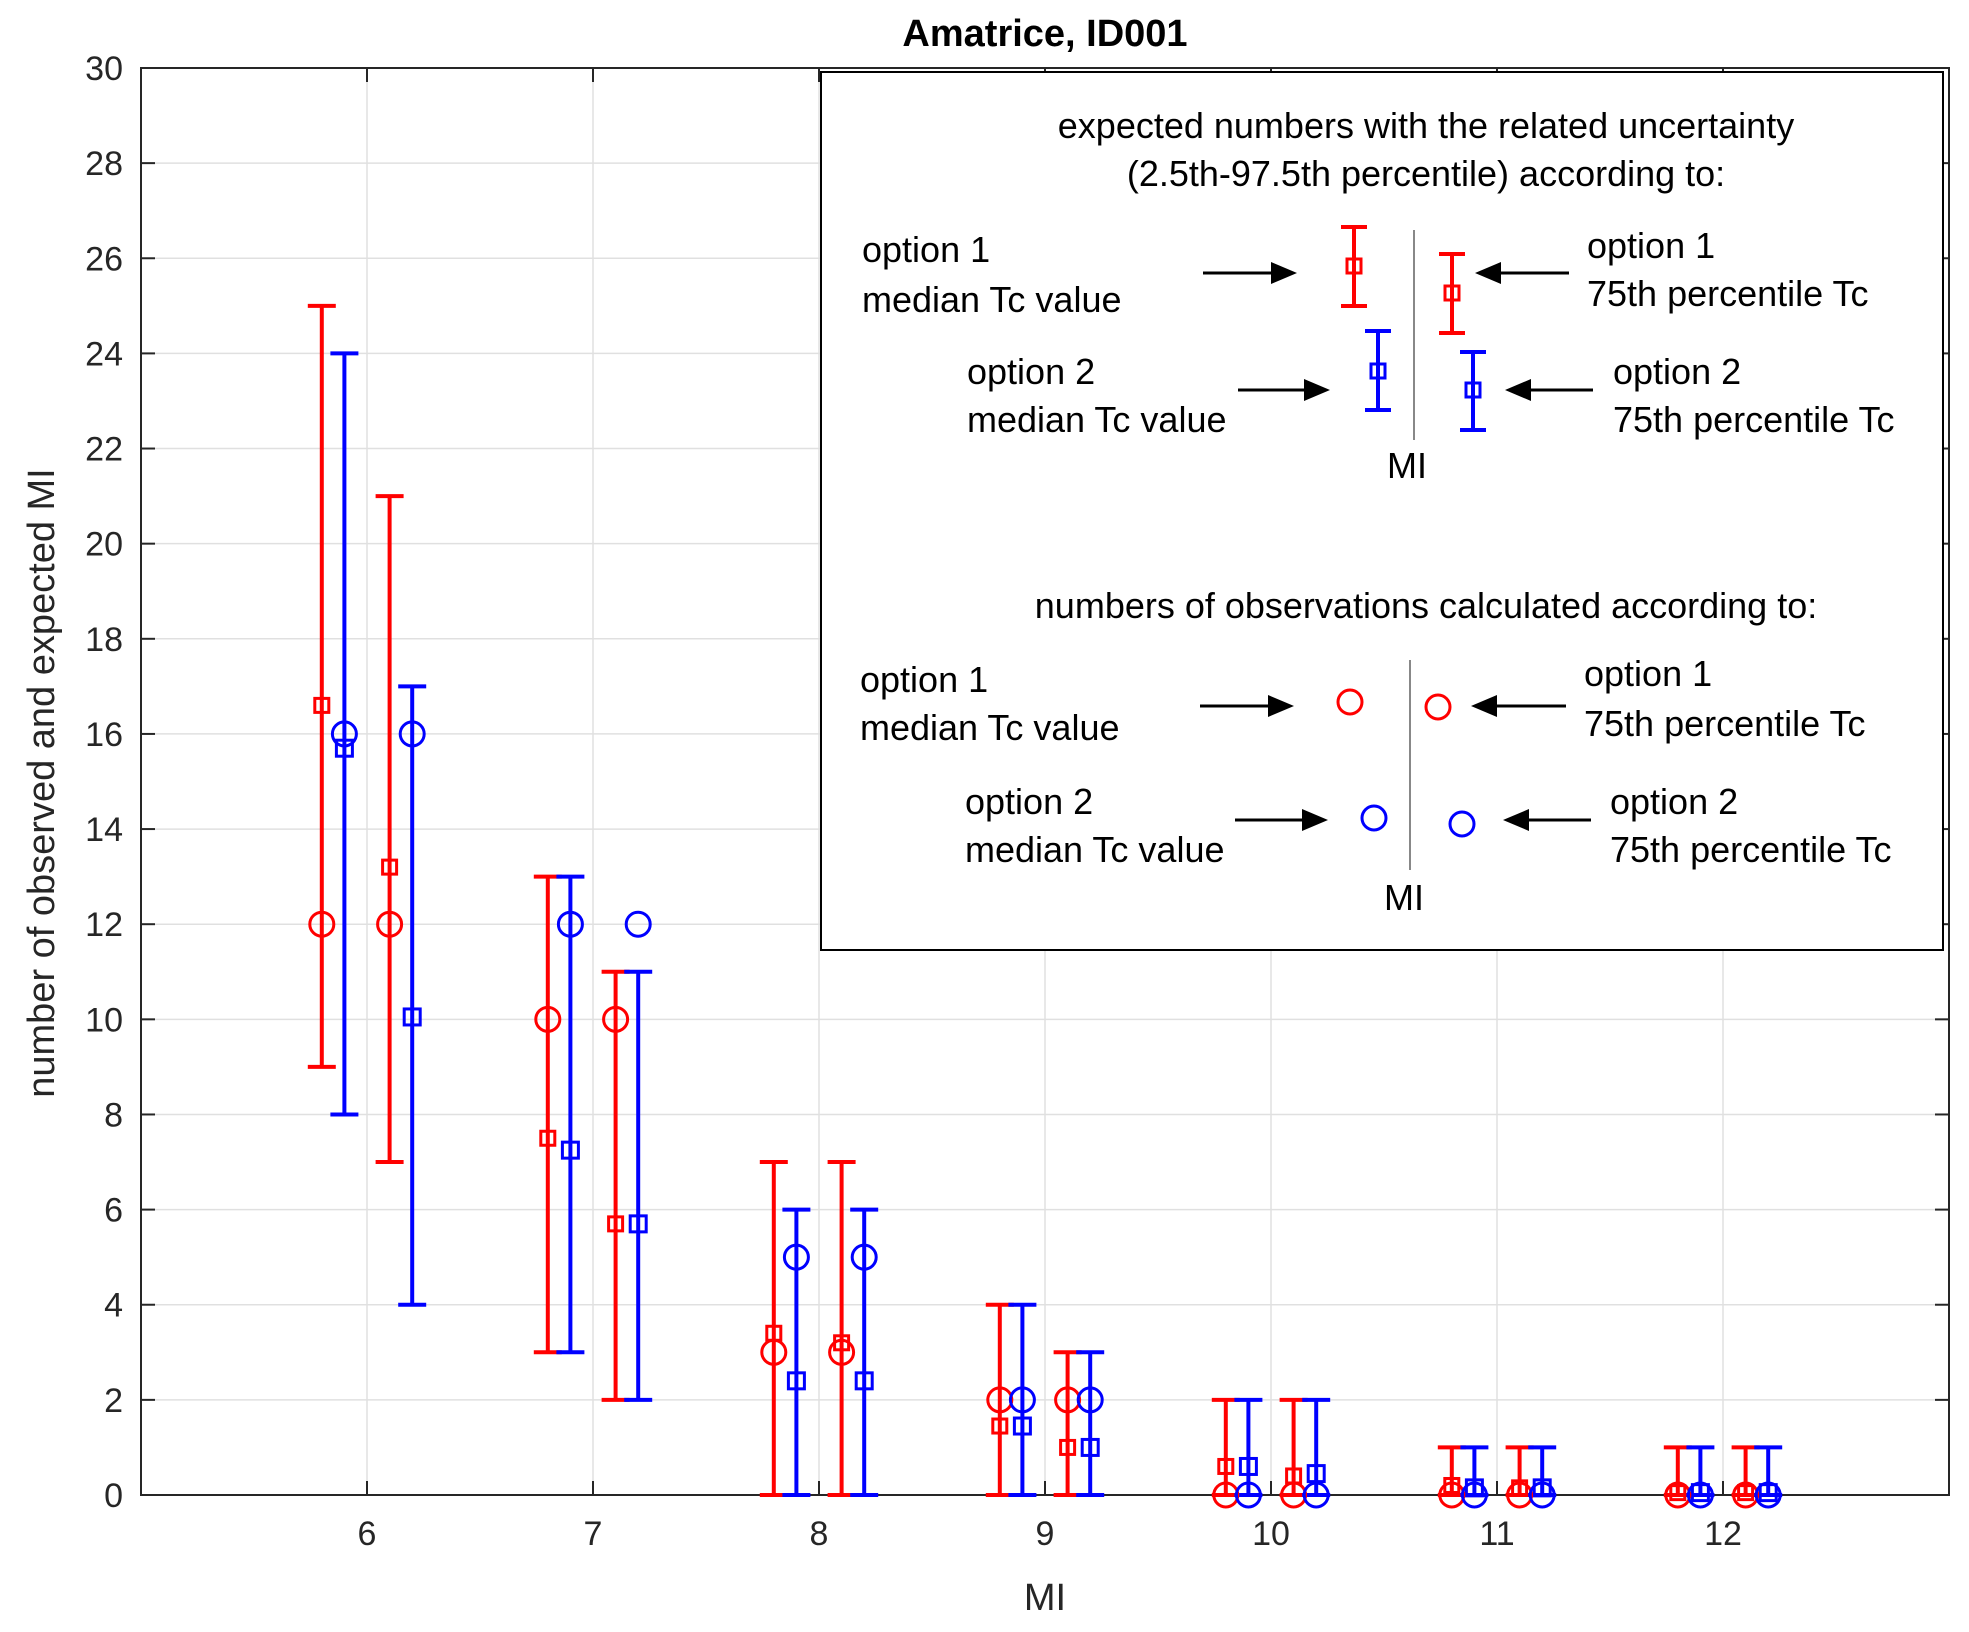 This screenshot has width=1969, height=1632. What do you see at coordinates (113, 1306) in the screenshot?
I see `y-tick-label: 4` at bounding box center [113, 1306].